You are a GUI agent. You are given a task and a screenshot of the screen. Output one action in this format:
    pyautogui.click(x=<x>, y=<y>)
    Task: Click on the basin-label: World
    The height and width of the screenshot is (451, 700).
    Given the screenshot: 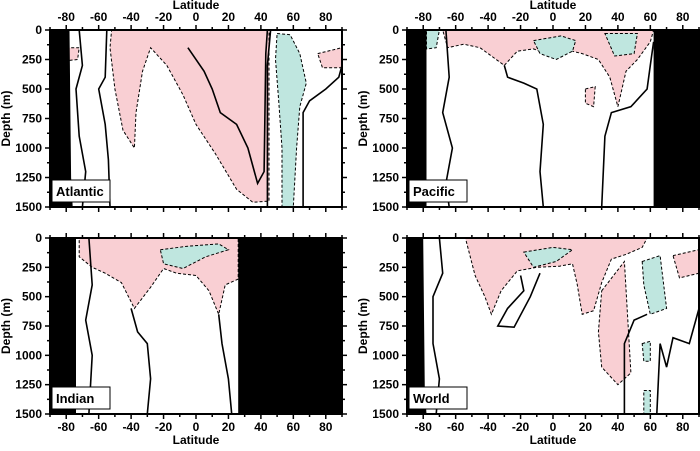 What is the action you would take?
    pyautogui.click(x=431, y=398)
    